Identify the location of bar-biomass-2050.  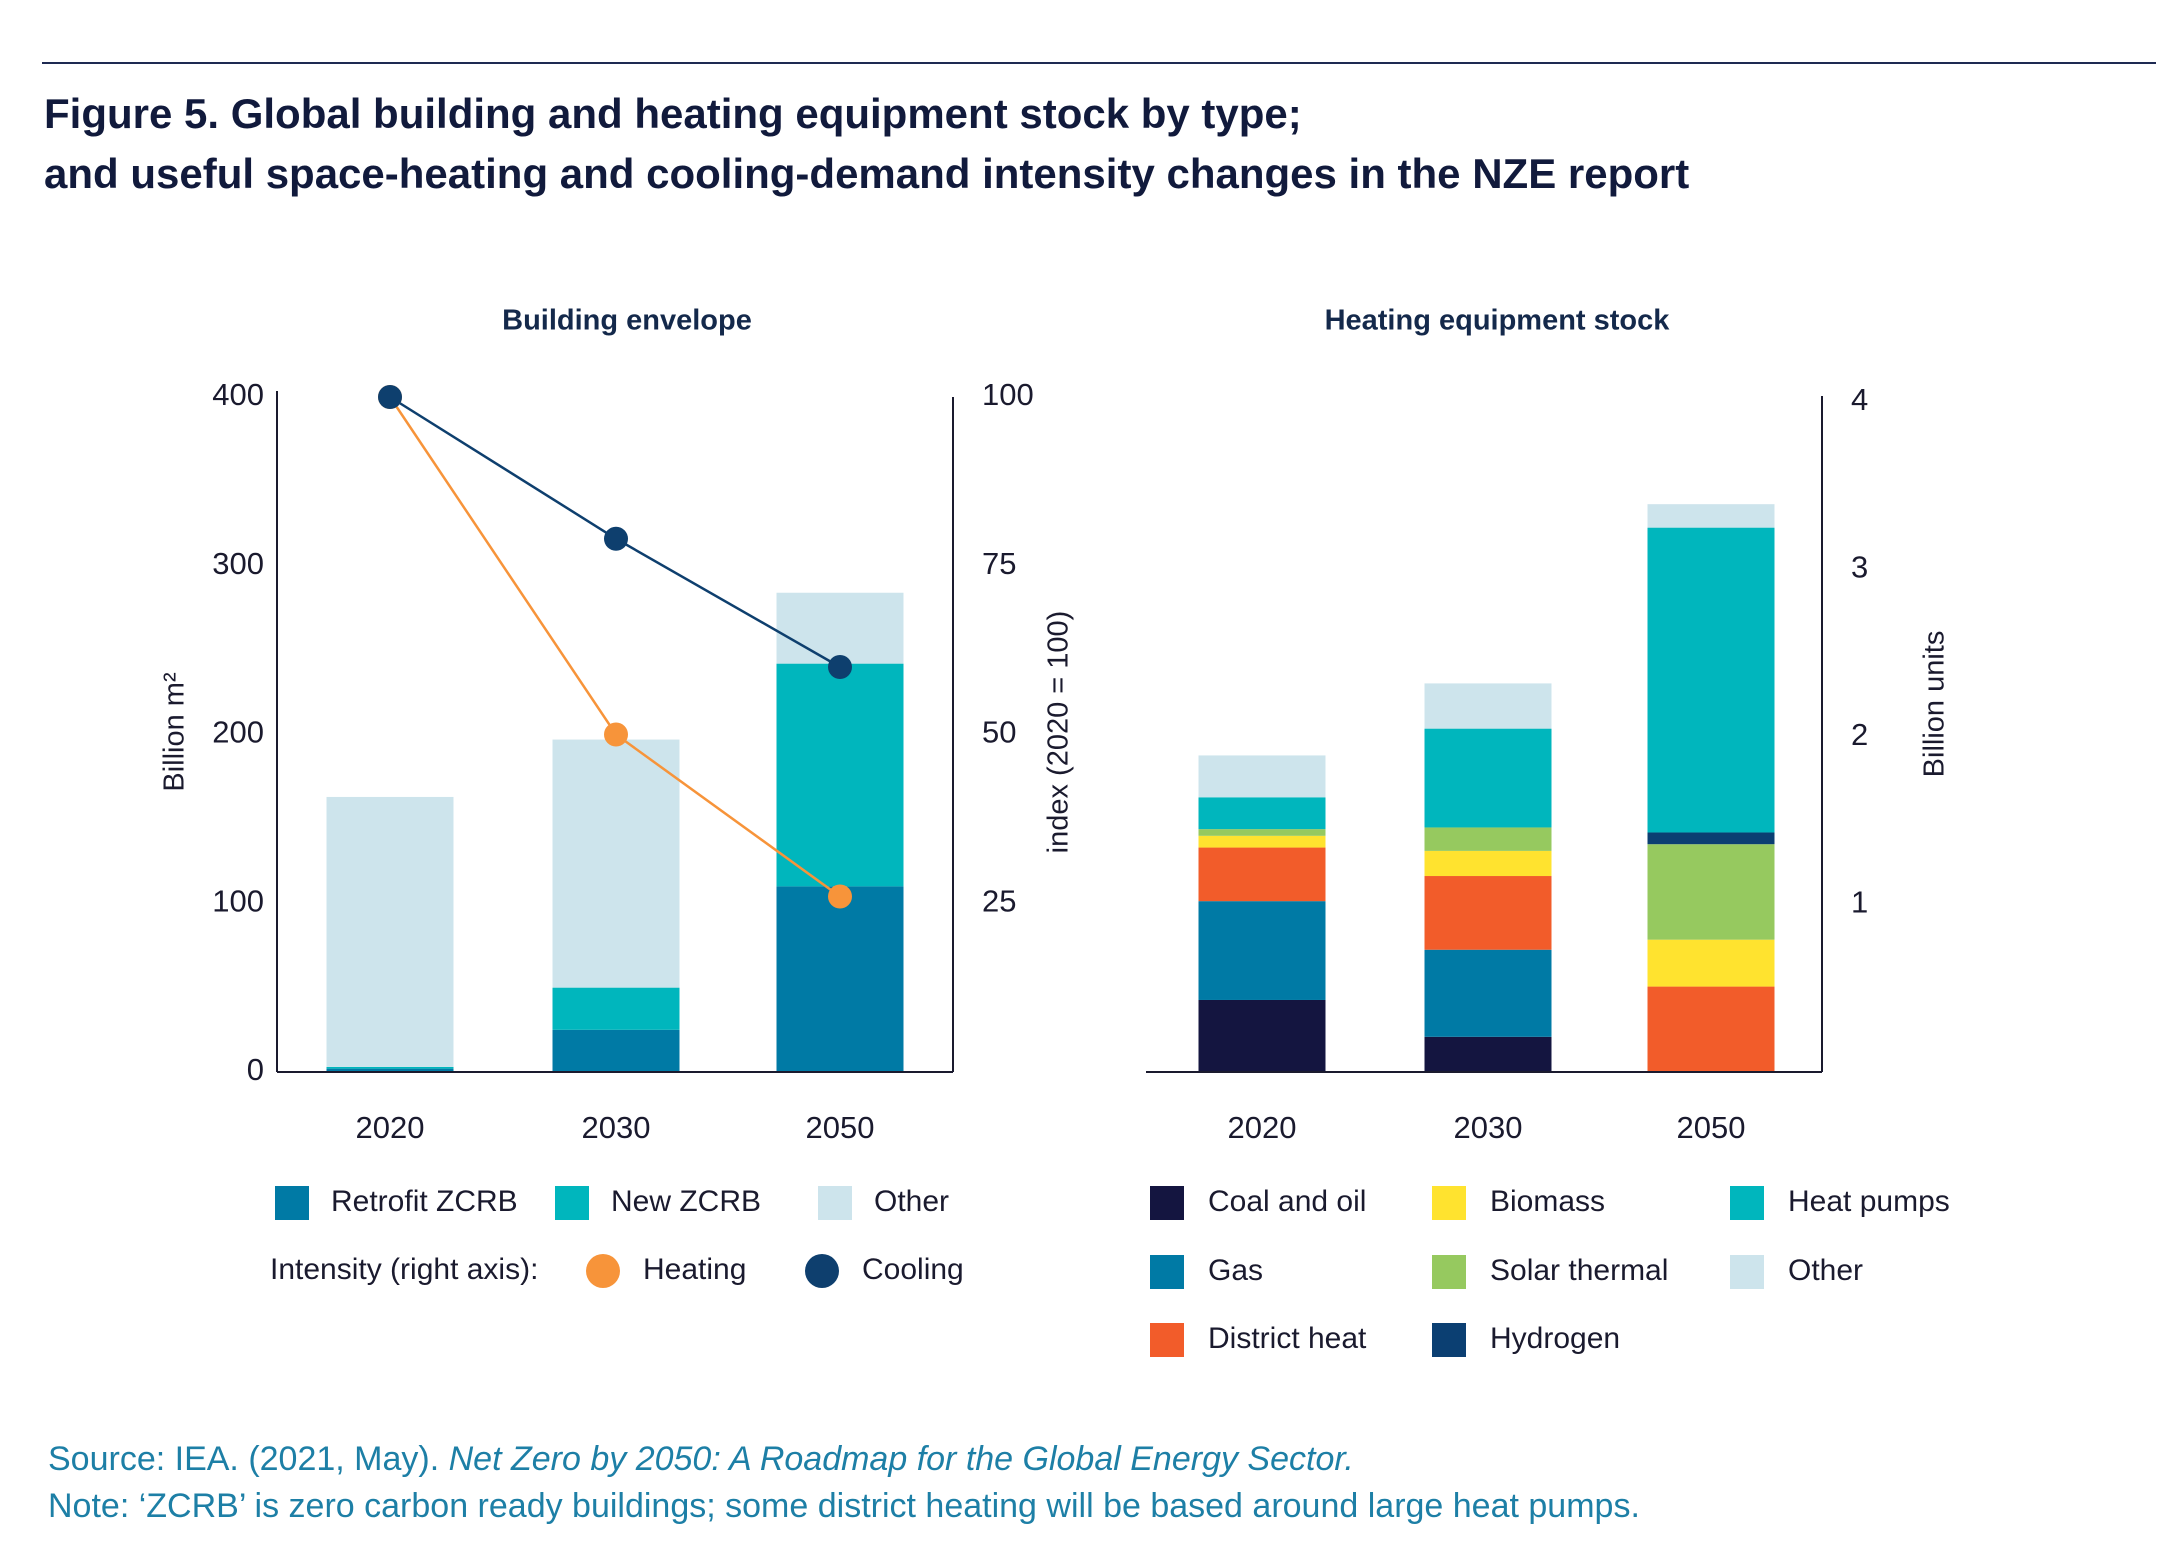
(1711, 963).